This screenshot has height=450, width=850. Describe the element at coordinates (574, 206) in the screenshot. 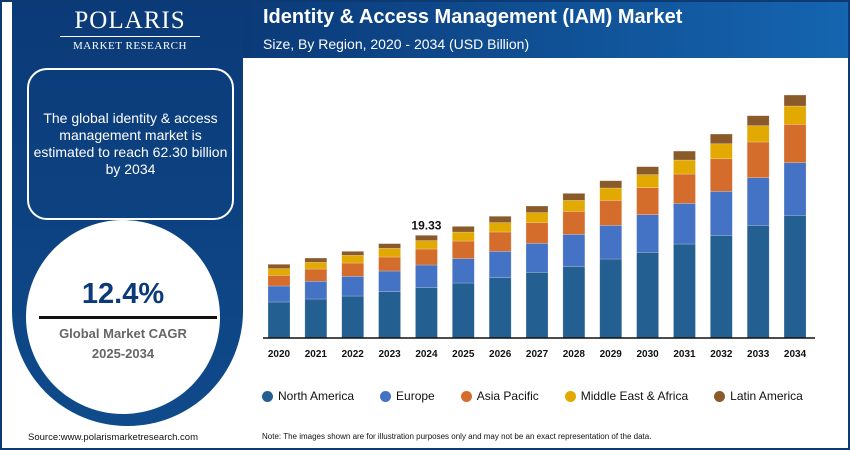

I see `bar-segment-middle-east-africa-2028` at that location.